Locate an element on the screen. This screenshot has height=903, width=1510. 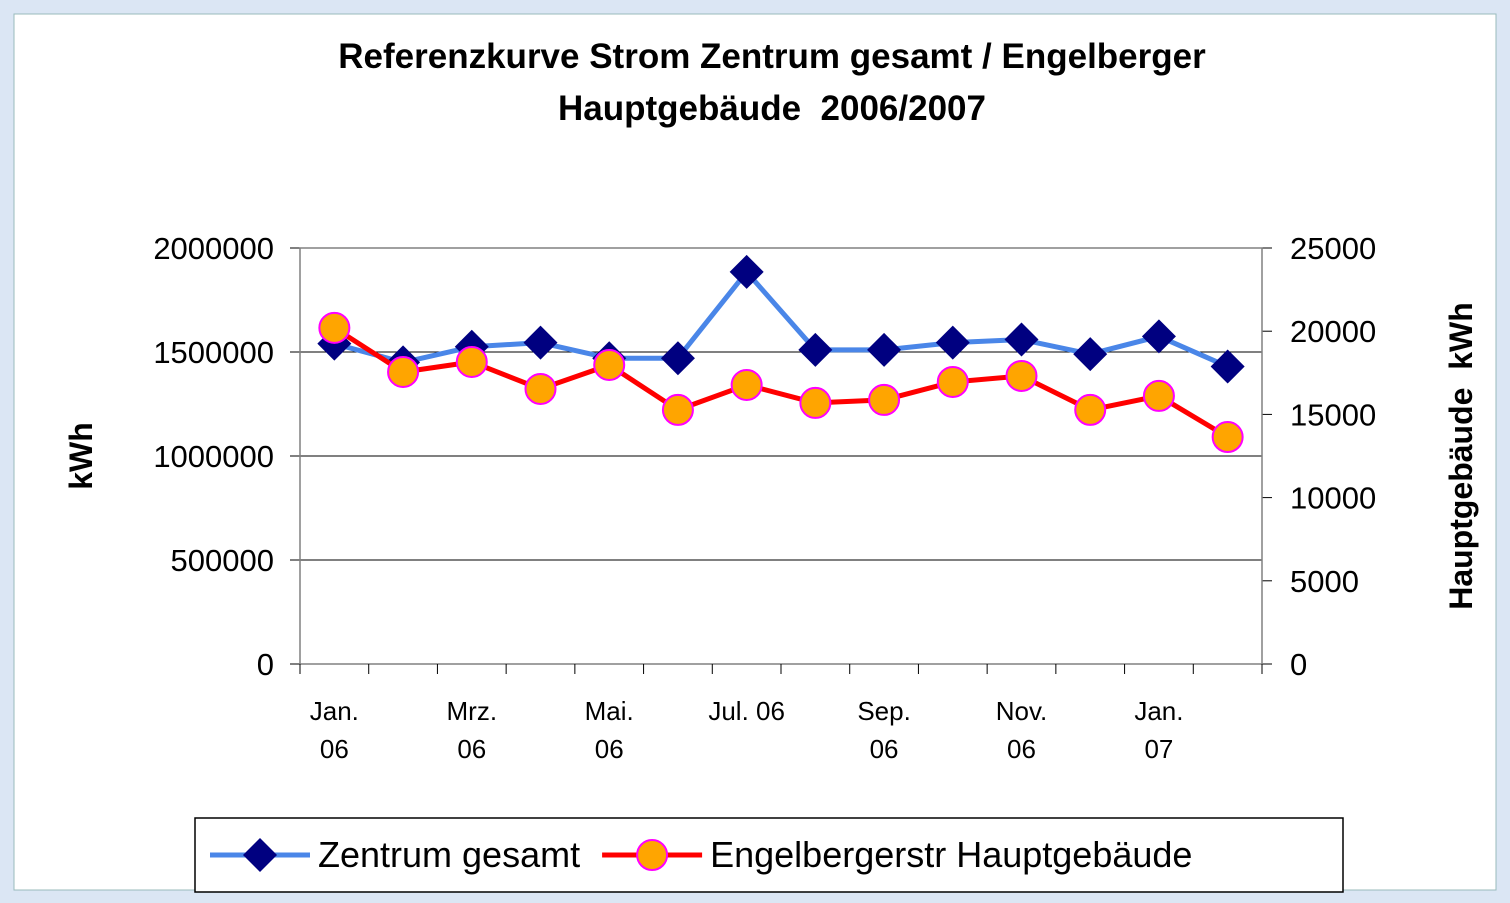
y2-axis-label: Hauptgebäude kWh is located at coordinates (1461, 456).